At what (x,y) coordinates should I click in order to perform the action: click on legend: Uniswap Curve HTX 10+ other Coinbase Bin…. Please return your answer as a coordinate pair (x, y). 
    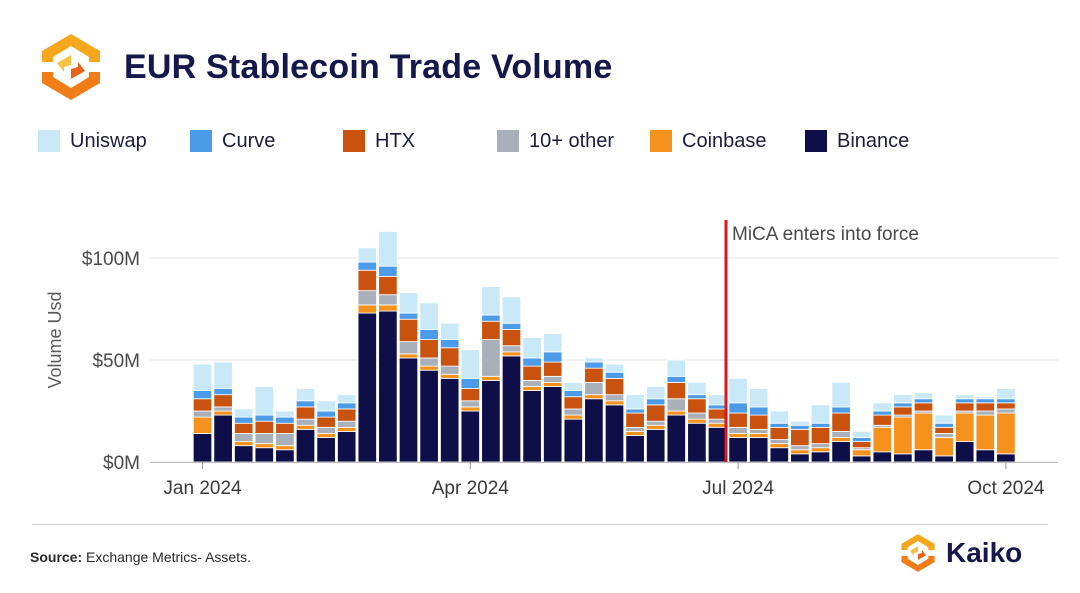
    Looking at the image, I should click on (540, 141).